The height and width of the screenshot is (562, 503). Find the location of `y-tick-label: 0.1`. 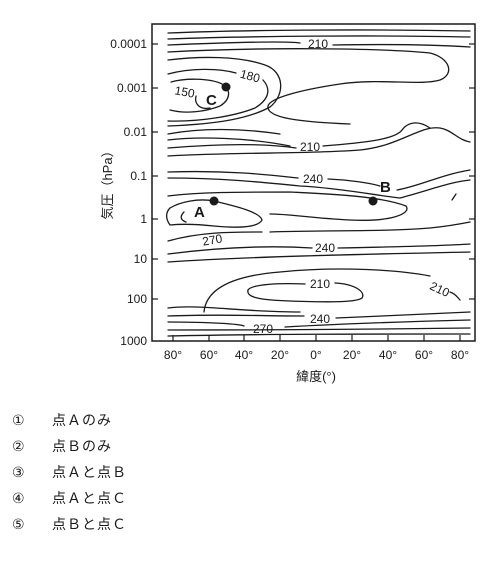

y-tick-label: 0.1 is located at coordinates (138, 176).